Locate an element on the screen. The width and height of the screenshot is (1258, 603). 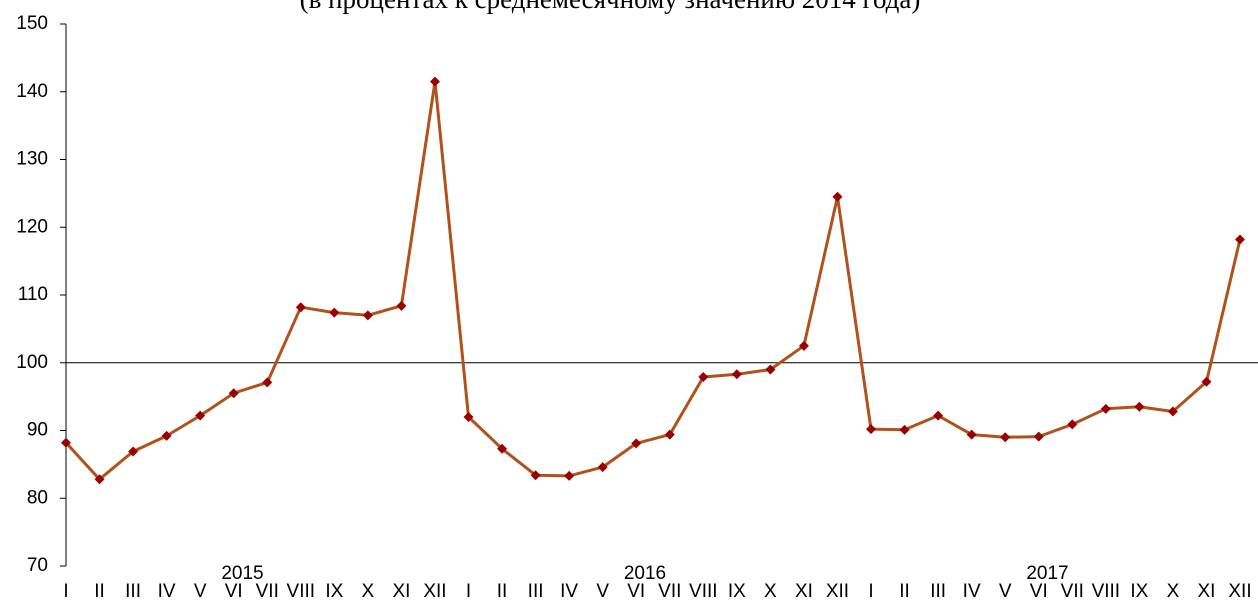
y-tick-label: 120 is located at coordinates (32, 226).